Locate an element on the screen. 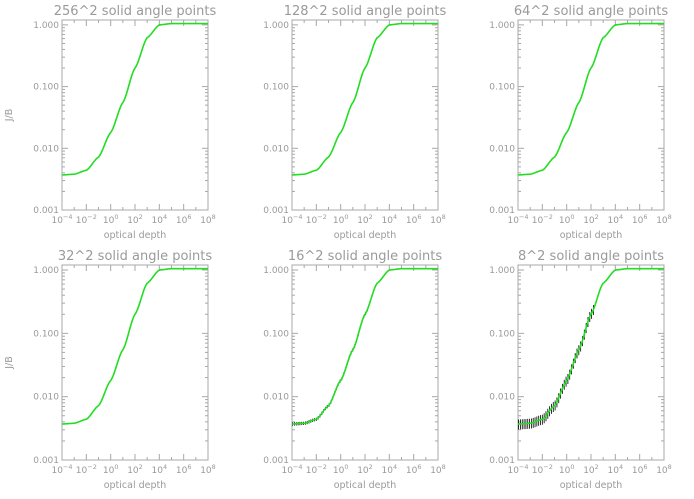 The width and height of the screenshot is (694, 499). chart-title: 8^2 solid angle points is located at coordinates (591, 256).